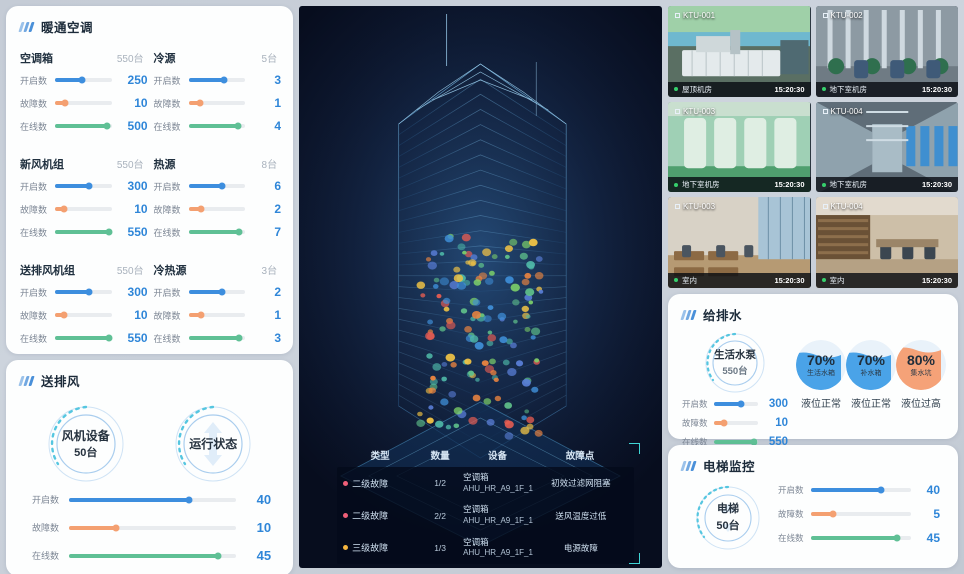 This screenshot has height=574, width=964. I want to click on camera-tile: KTU-003 室内 15:20:30, so click(739, 242).